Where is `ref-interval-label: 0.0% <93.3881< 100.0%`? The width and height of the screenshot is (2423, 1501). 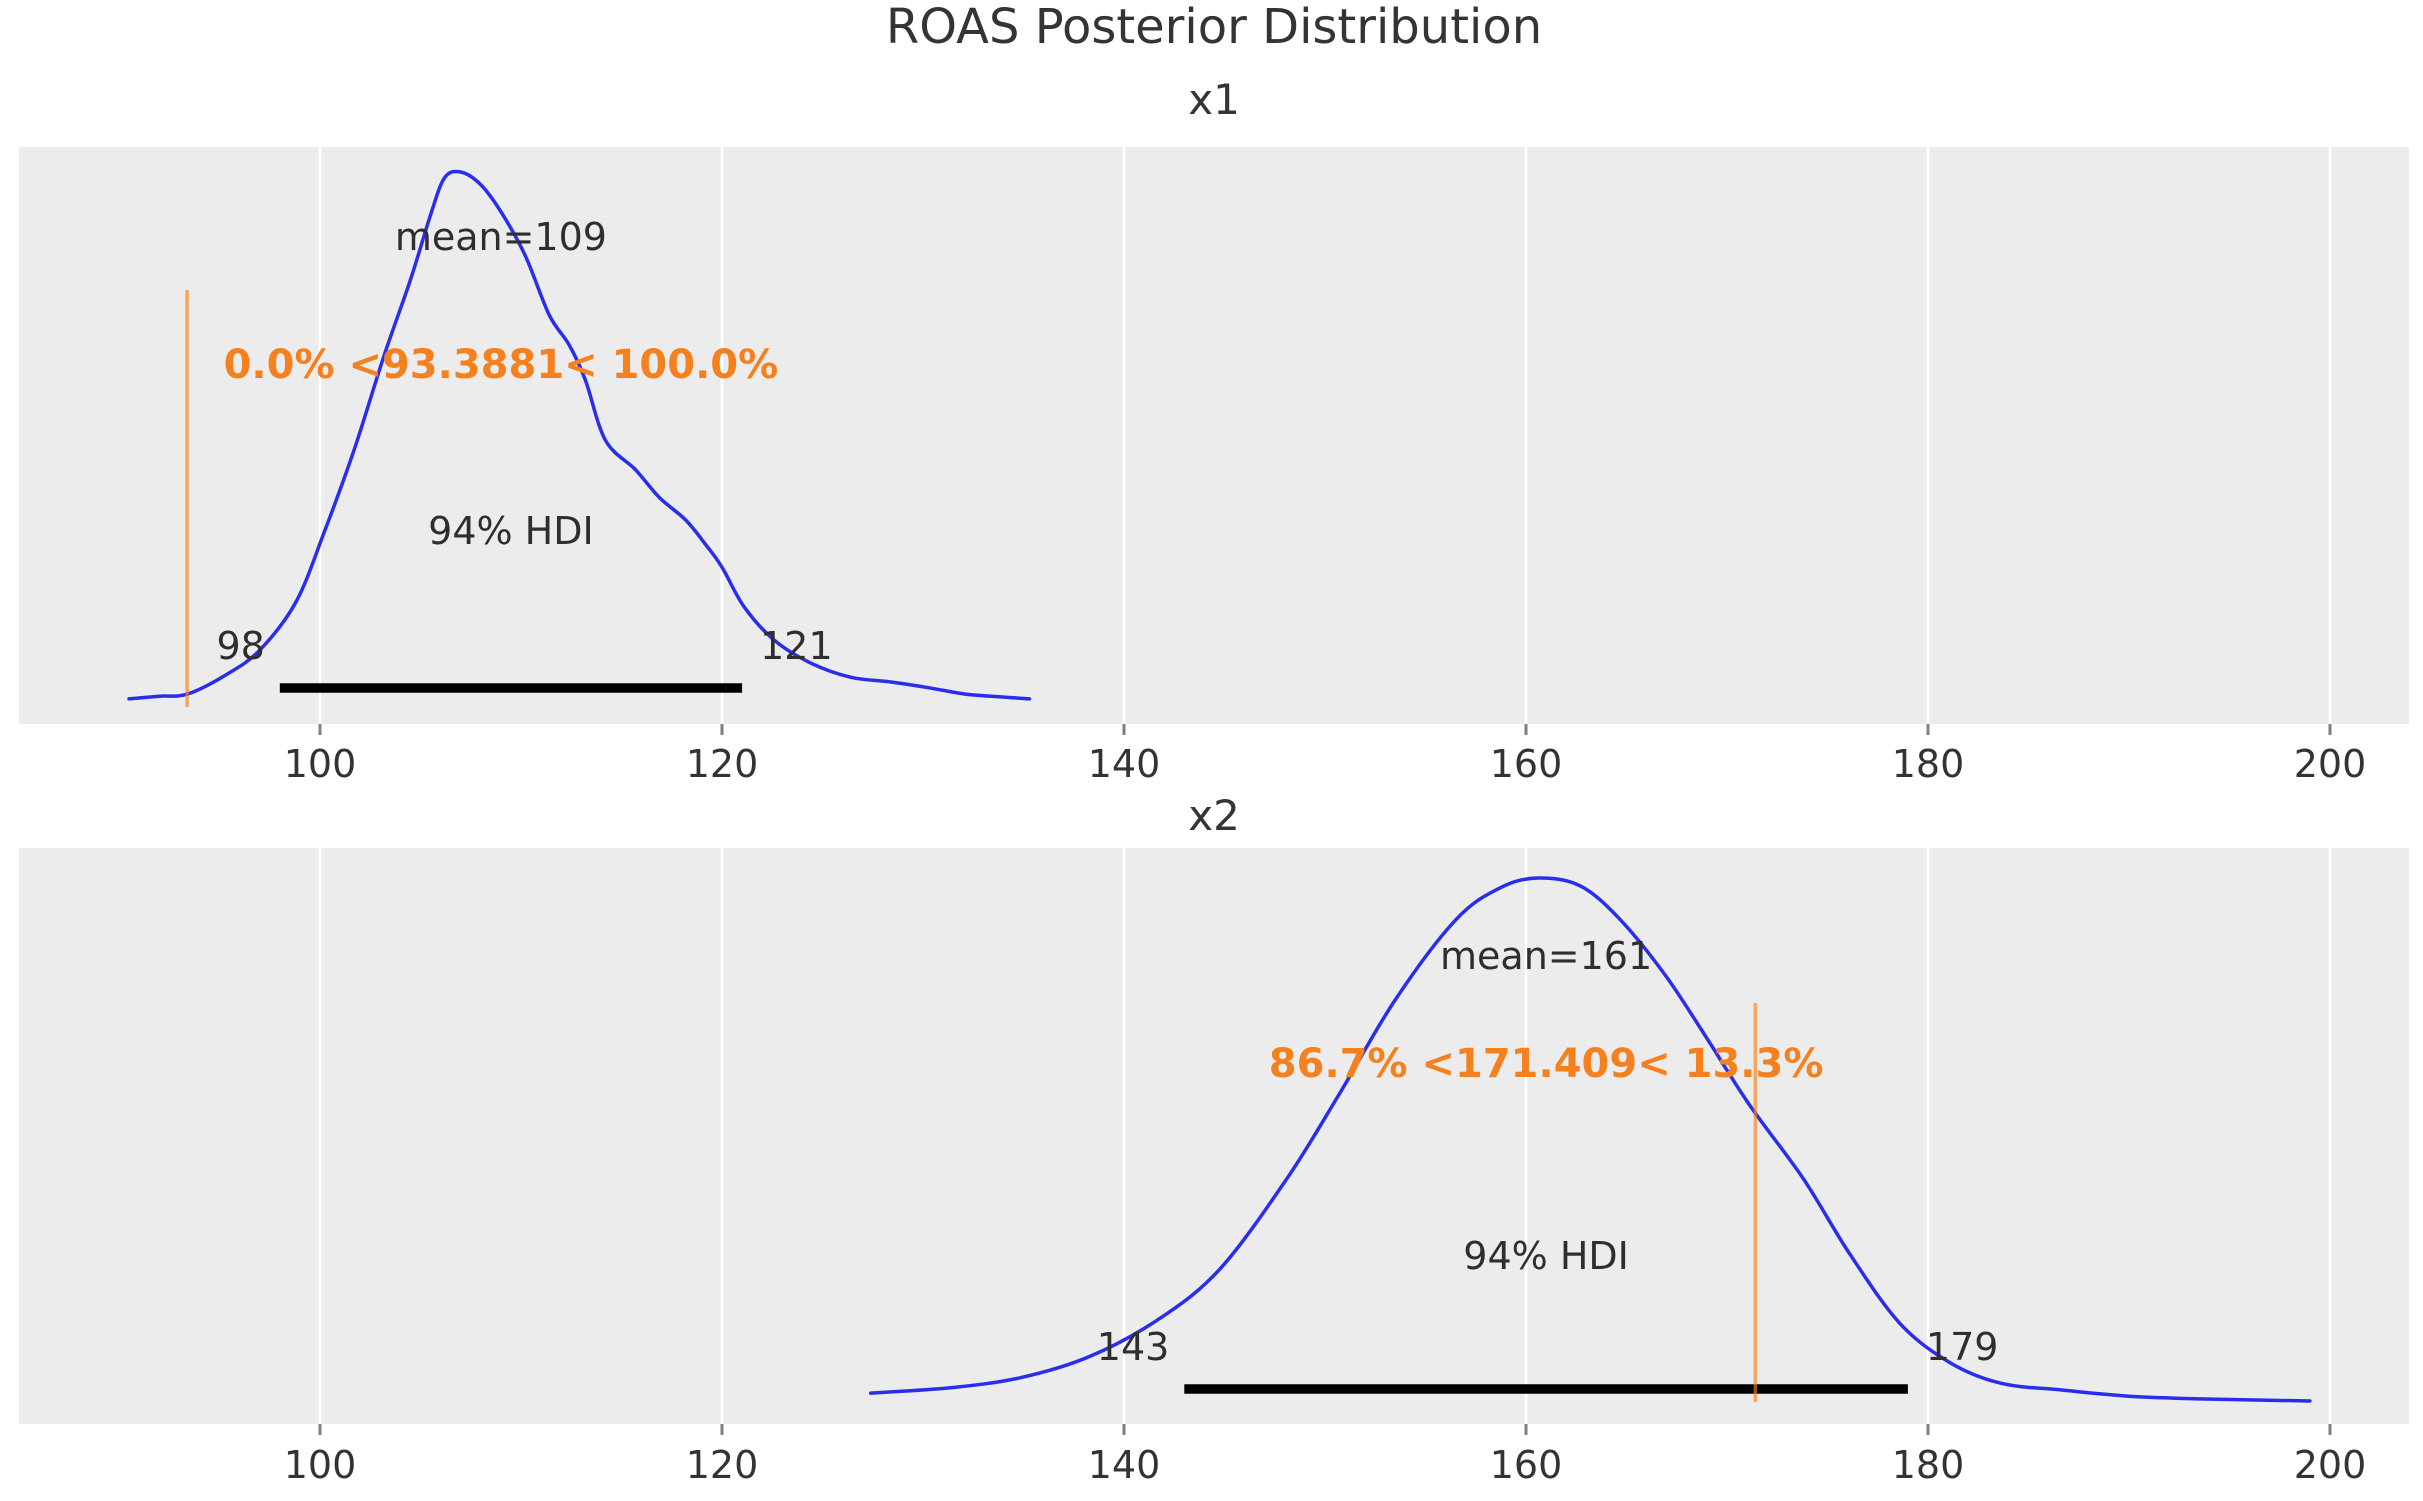 ref-interval-label: 0.0% <93.3881< 100.0% is located at coordinates (501, 365).